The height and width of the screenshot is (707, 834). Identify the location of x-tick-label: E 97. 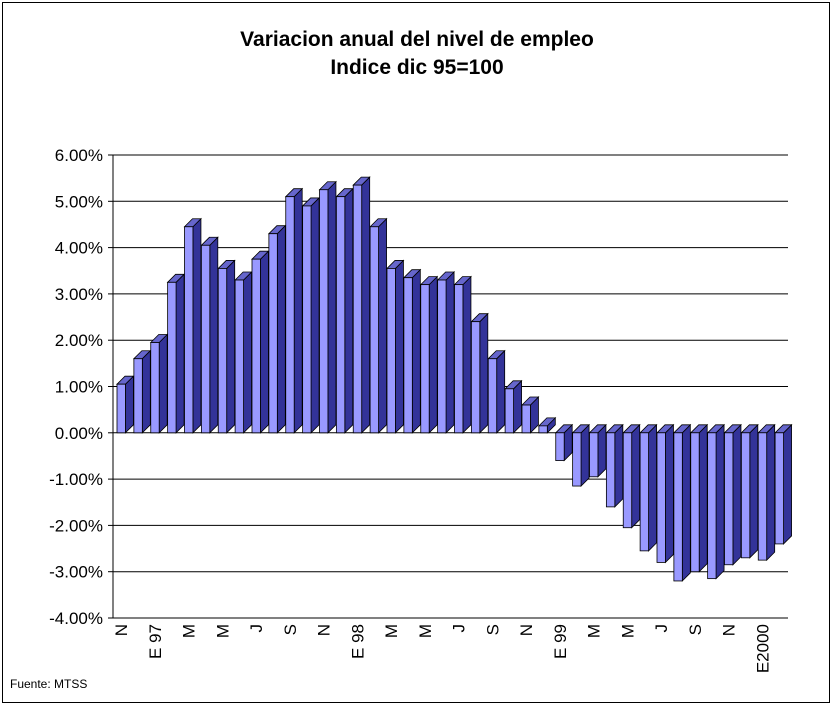
(155, 641).